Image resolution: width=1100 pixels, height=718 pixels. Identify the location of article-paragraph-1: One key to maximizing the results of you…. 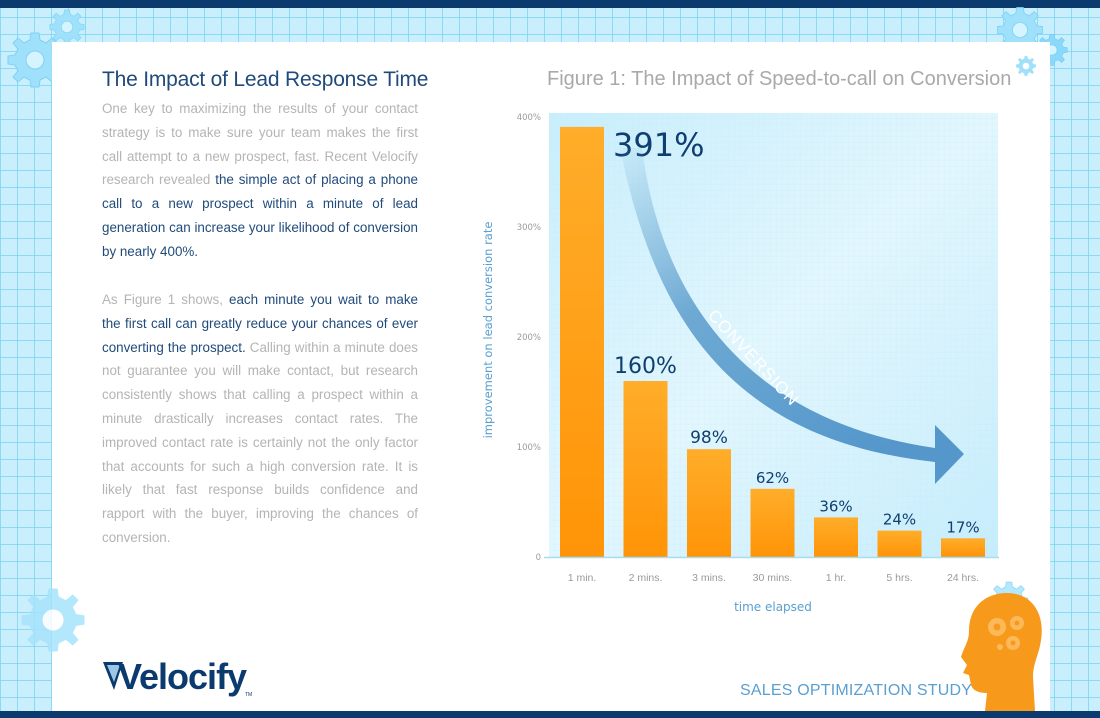
(260, 180).